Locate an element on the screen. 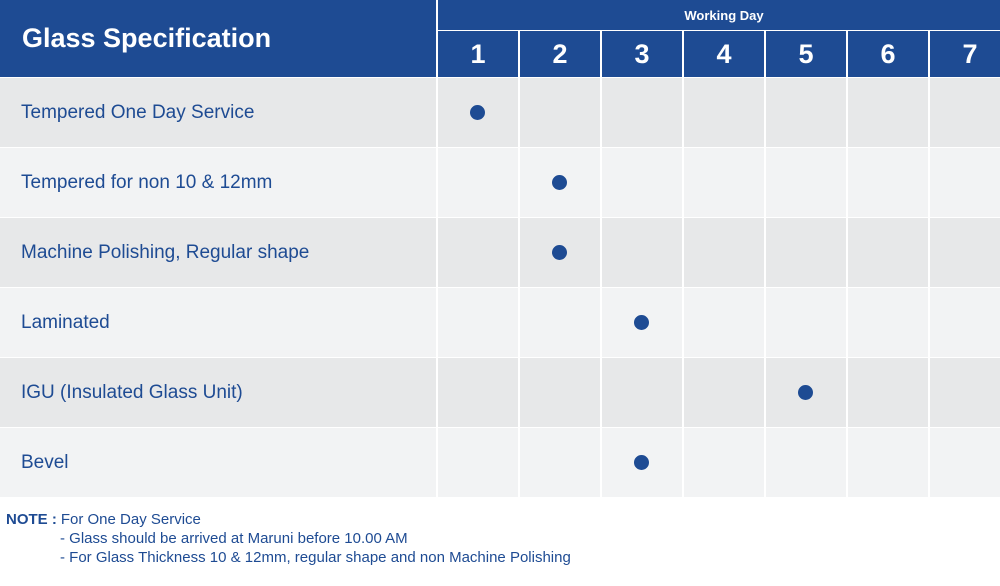 The width and height of the screenshot is (1000, 586). day-header-1: 1 is located at coordinates (478, 54).